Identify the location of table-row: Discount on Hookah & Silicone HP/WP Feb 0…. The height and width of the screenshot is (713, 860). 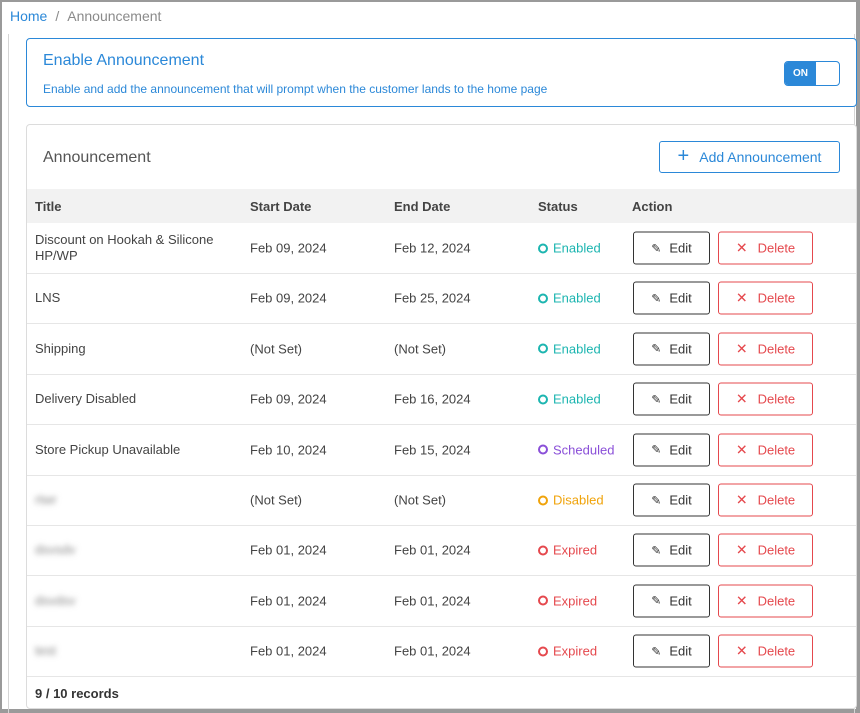
(441, 248).